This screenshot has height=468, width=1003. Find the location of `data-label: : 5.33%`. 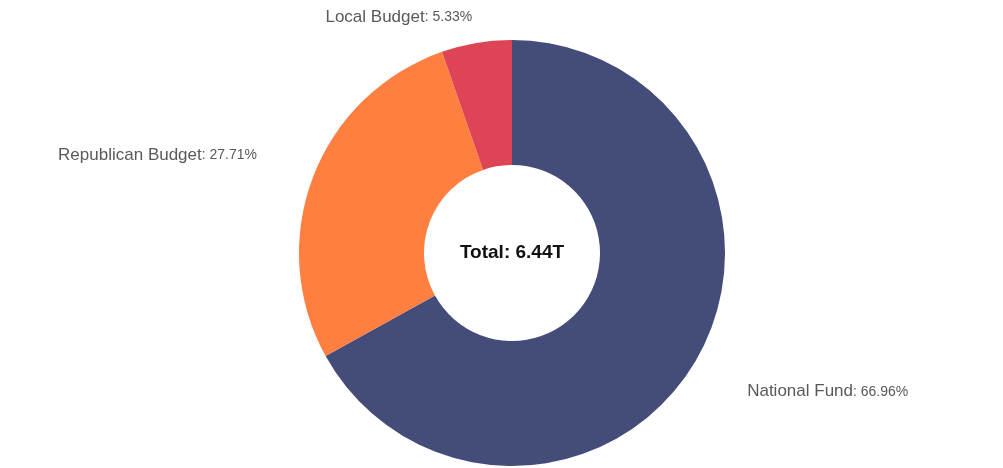

data-label: : 5.33% is located at coordinates (448, 16).